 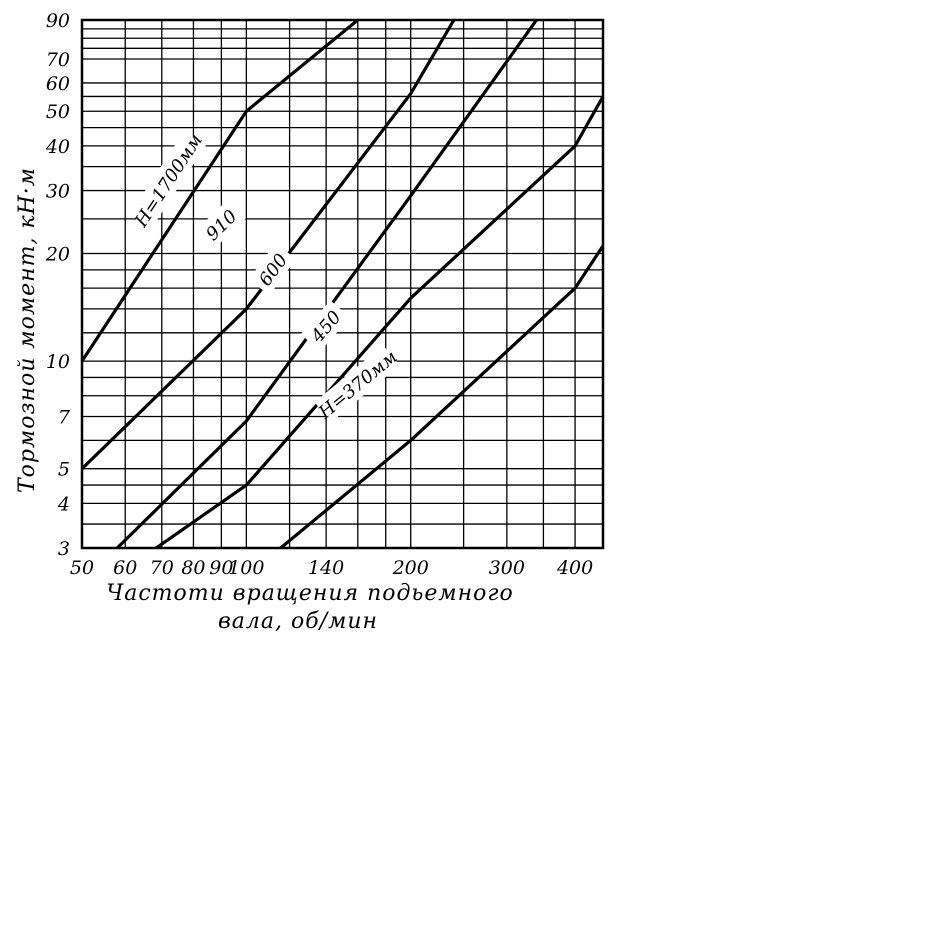 I want to click on x-tick-label: 140, so click(x=326, y=568).